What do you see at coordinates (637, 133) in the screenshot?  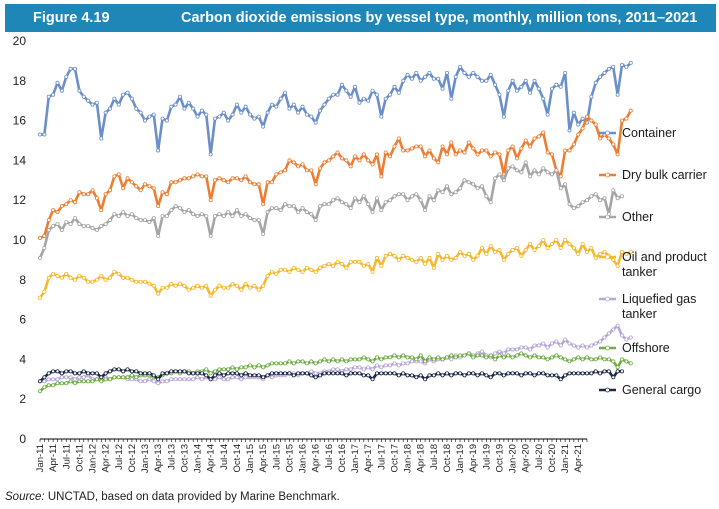 I see `legend-item: Container` at bounding box center [637, 133].